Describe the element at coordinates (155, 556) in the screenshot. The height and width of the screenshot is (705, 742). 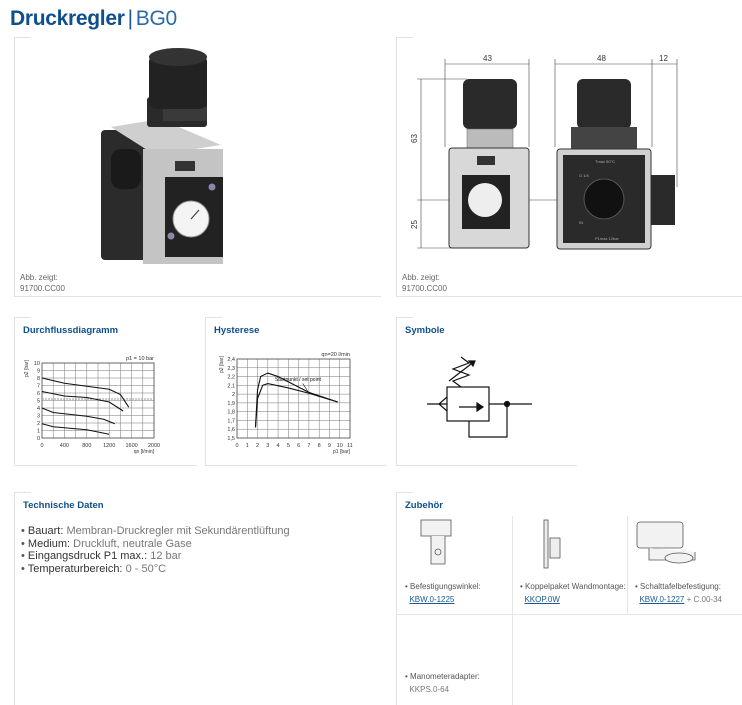
I see `tech-item: Eingangsdruck P1 max.: 12 bar` at that location.